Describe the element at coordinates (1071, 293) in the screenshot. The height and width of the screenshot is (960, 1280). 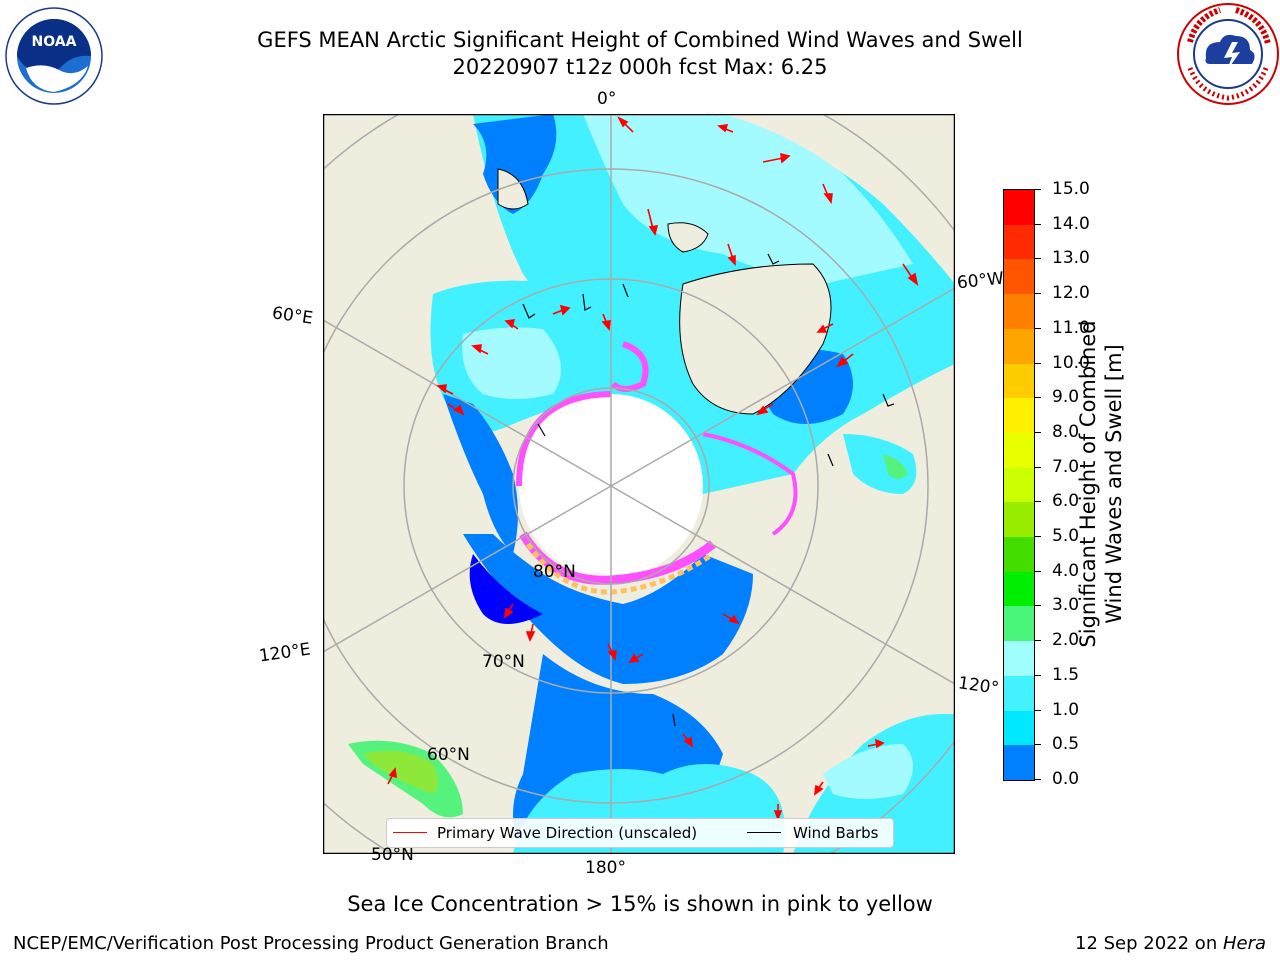
I see `colorbar-tick-label: 12.0` at that location.